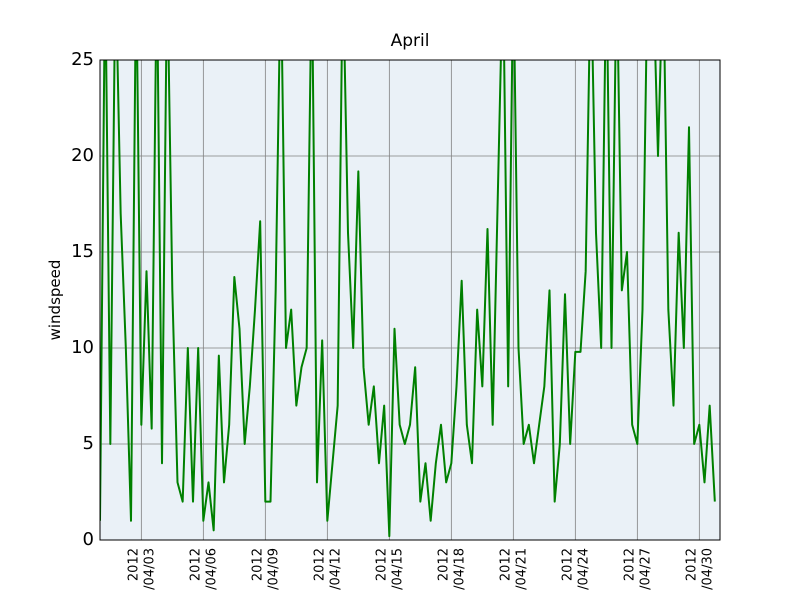  I want to click on y-tick-label: 15, so click(82, 251).